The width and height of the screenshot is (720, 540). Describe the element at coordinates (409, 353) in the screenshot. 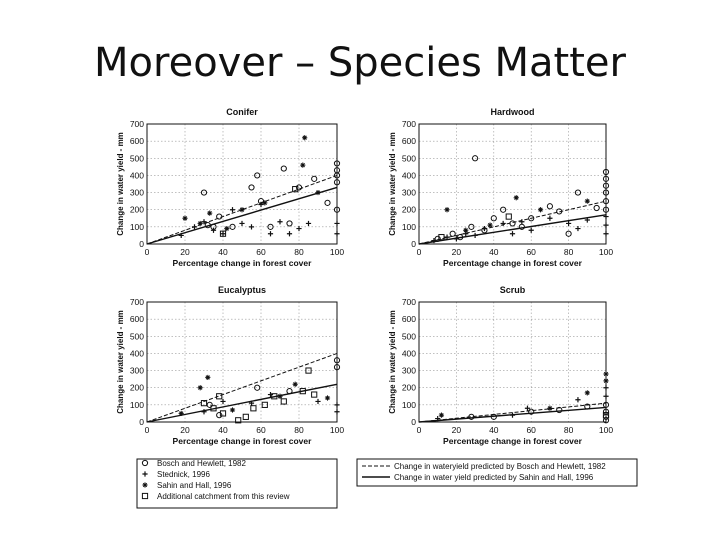

I see `y-tick-label: 400` at that location.